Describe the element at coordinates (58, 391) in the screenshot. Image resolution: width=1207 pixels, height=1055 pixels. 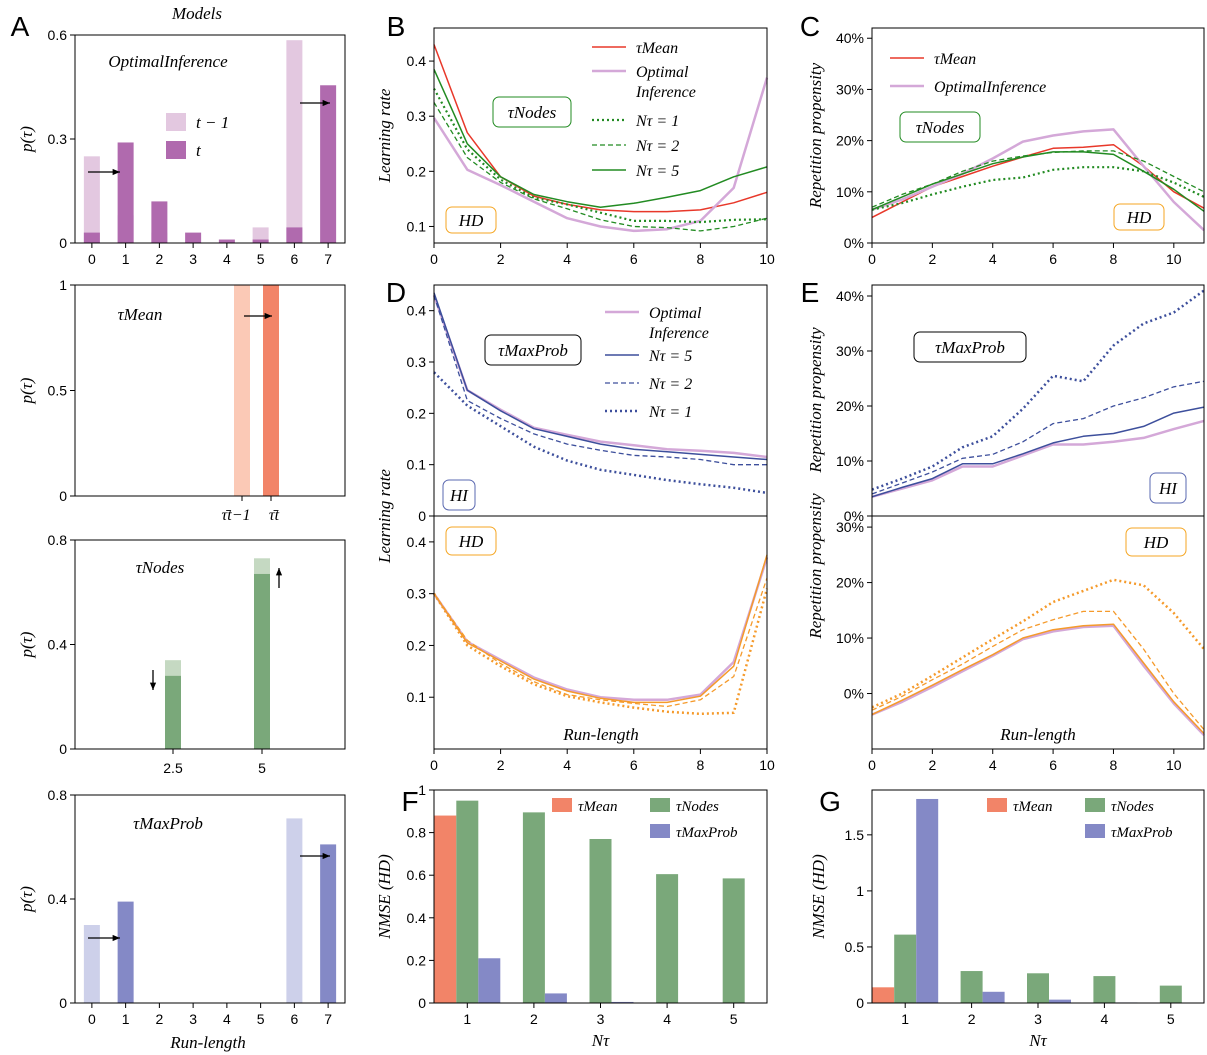
I see `y-tick-label: 0.5` at that location.